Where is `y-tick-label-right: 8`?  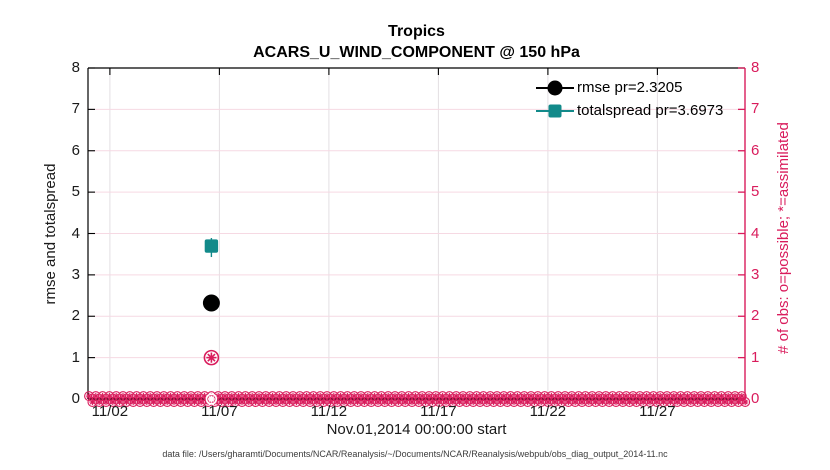
y-tick-label-right: 8 is located at coordinates (755, 67).